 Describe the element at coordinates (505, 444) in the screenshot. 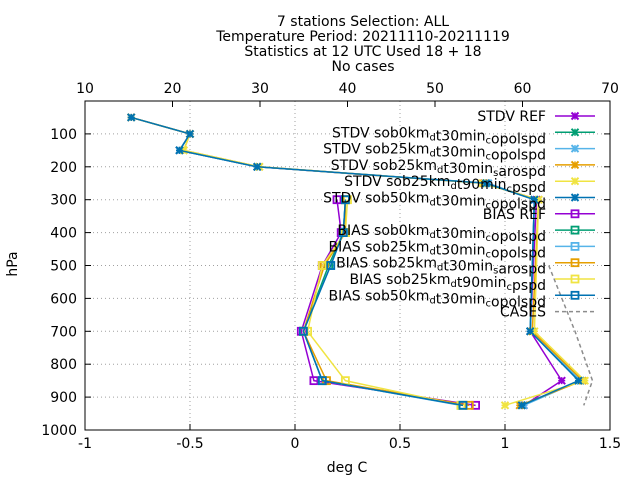

I see `x-tick-label: 1` at that location.